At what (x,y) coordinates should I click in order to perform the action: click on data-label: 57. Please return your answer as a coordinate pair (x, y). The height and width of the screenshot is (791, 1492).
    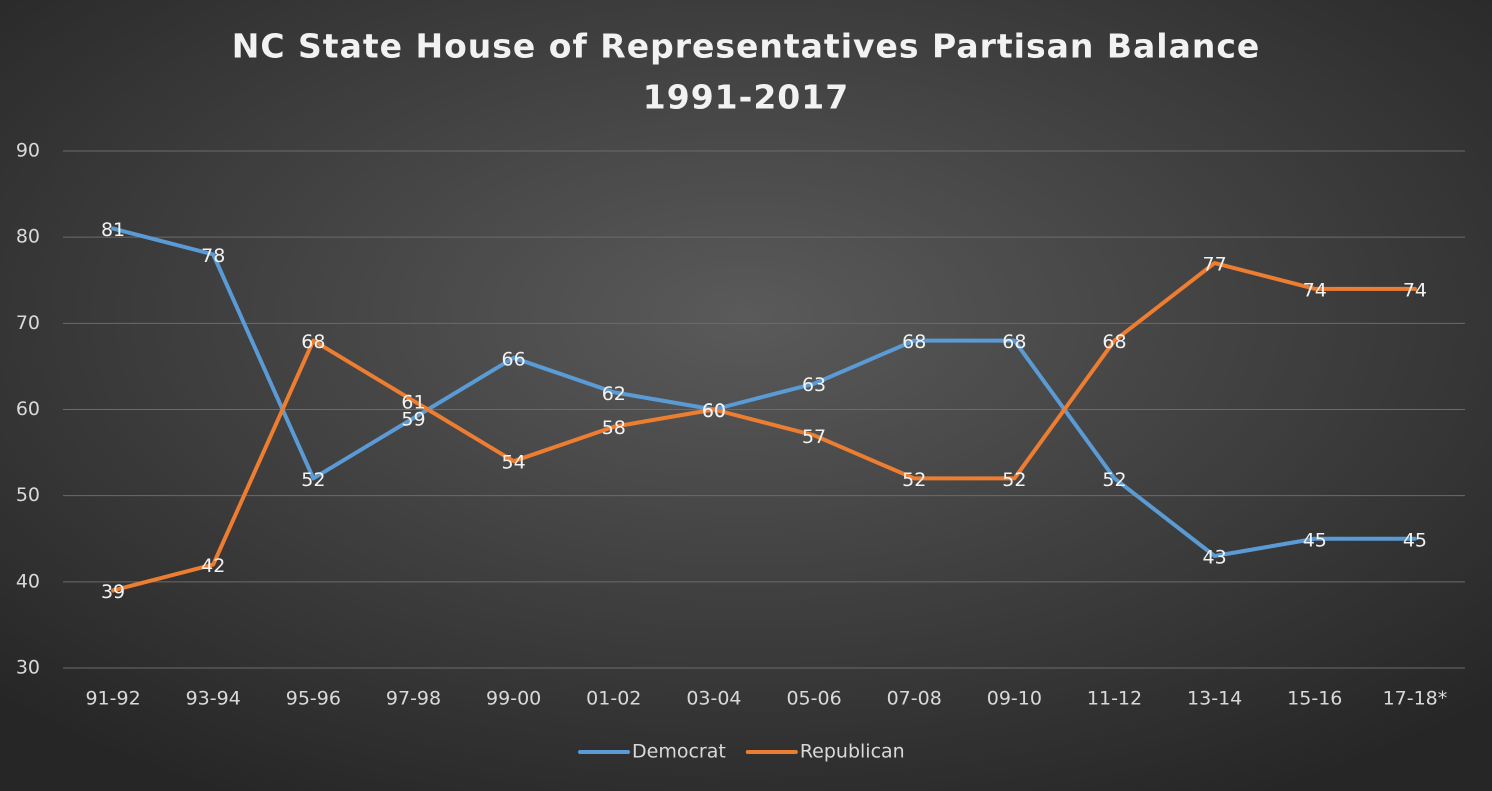
    Looking at the image, I should click on (814, 437).